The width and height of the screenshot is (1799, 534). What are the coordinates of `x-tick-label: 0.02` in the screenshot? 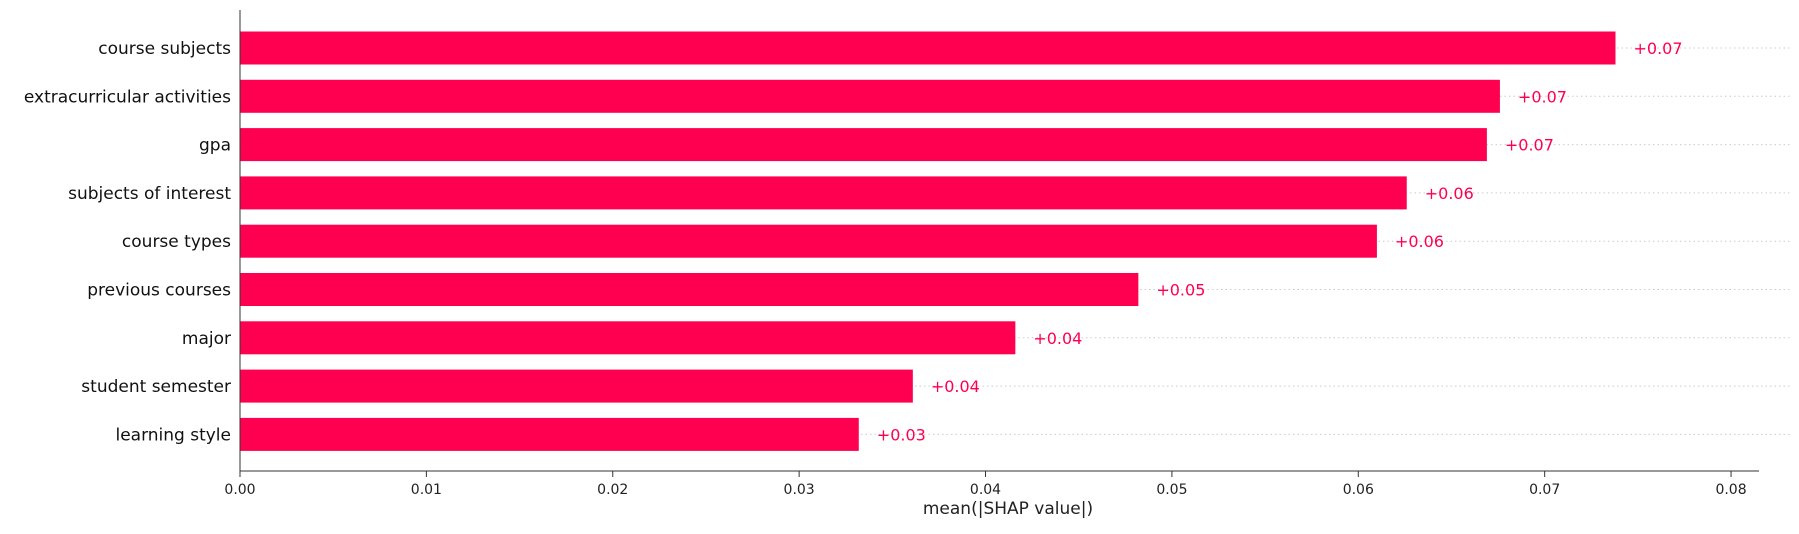 It's located at (612, 490).